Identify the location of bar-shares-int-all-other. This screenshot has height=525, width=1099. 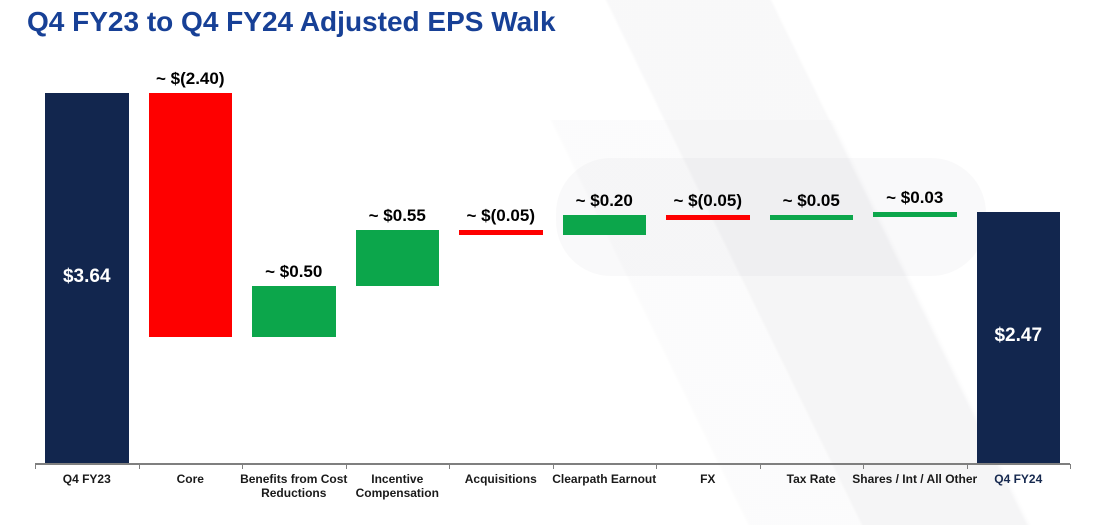
(915, 214).